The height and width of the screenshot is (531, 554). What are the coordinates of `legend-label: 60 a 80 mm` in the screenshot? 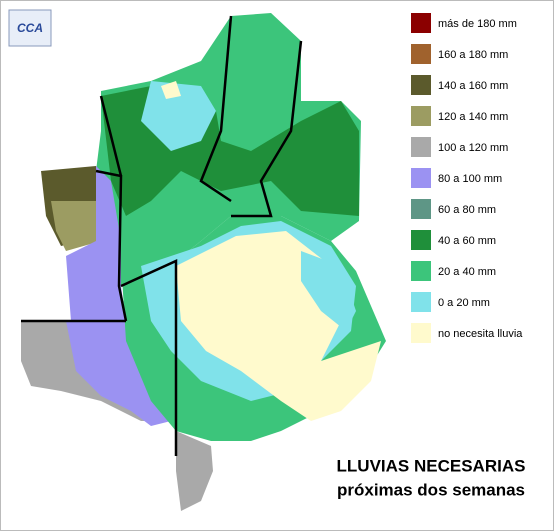 It's located at (467, 210).